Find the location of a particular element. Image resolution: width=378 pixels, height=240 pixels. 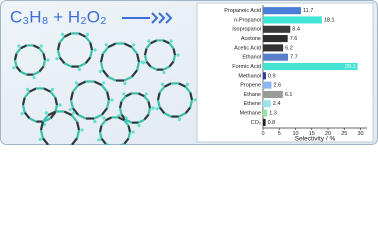

value-label: 1.3 is located at coordinates (273, 113).